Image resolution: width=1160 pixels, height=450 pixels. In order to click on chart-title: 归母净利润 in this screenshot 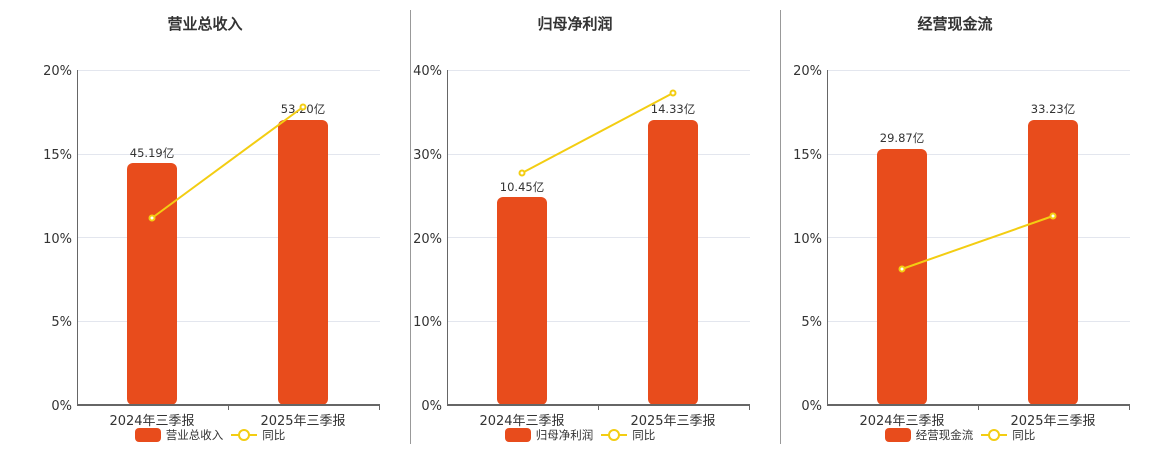, I will do `click(575, 24)`.